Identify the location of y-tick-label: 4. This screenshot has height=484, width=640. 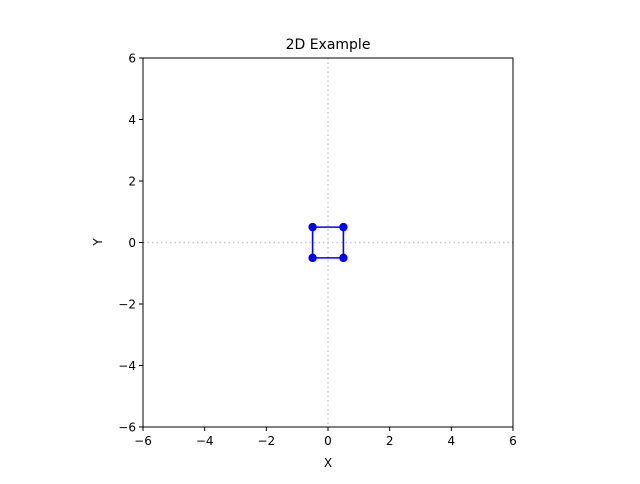
(132, 120).